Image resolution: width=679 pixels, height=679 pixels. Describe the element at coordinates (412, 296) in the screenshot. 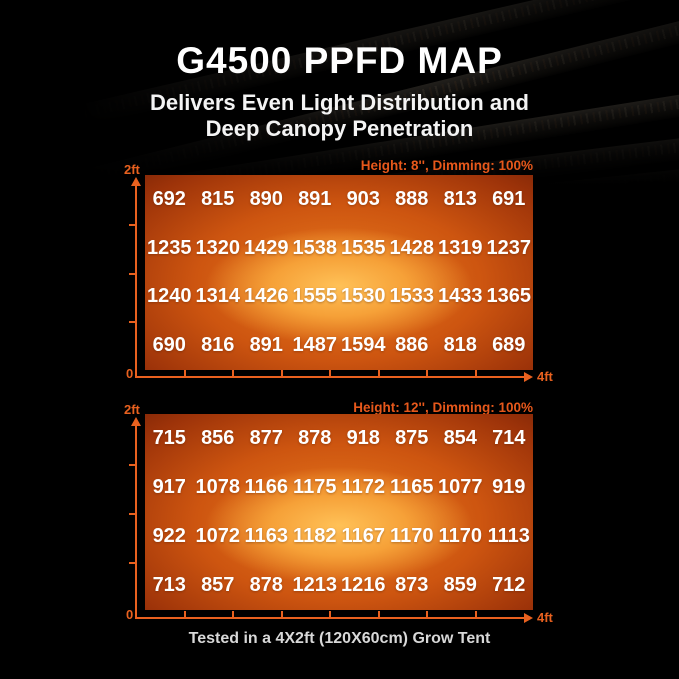

I see `ppfd-value: 1533` at that location.